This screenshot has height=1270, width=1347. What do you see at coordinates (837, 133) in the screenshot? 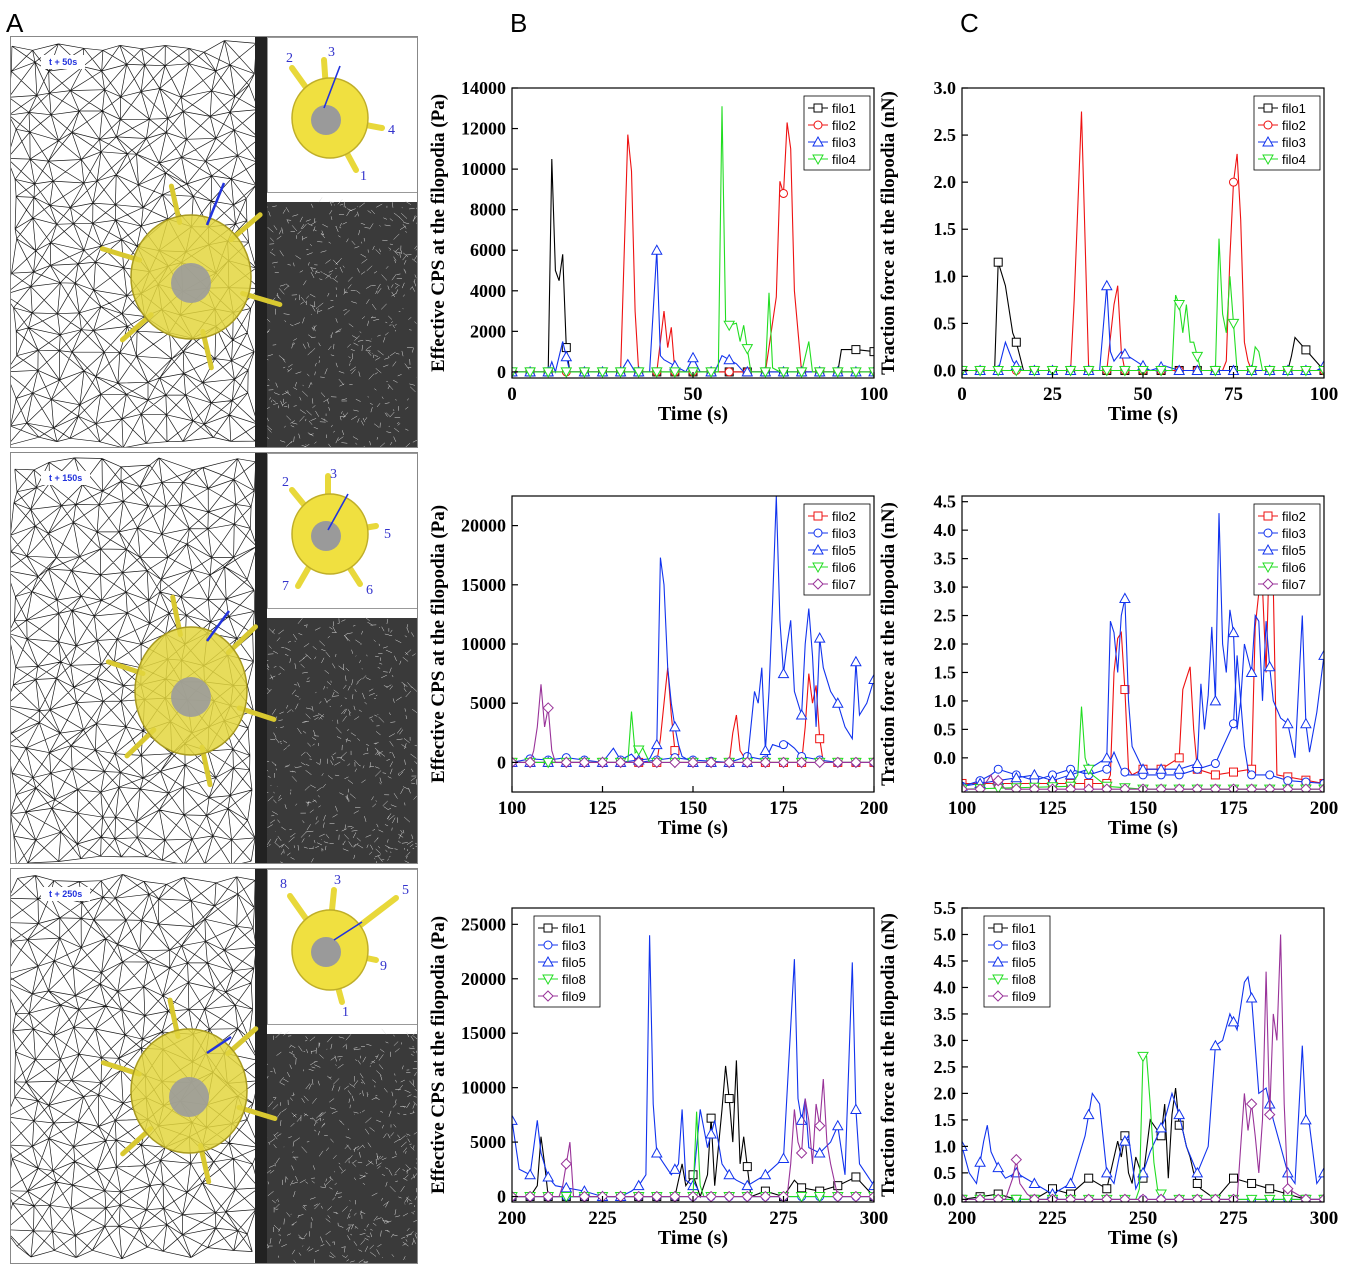
I see `legend: filo1 filo2 filo3 filo4` at bounding box center [837, 133].